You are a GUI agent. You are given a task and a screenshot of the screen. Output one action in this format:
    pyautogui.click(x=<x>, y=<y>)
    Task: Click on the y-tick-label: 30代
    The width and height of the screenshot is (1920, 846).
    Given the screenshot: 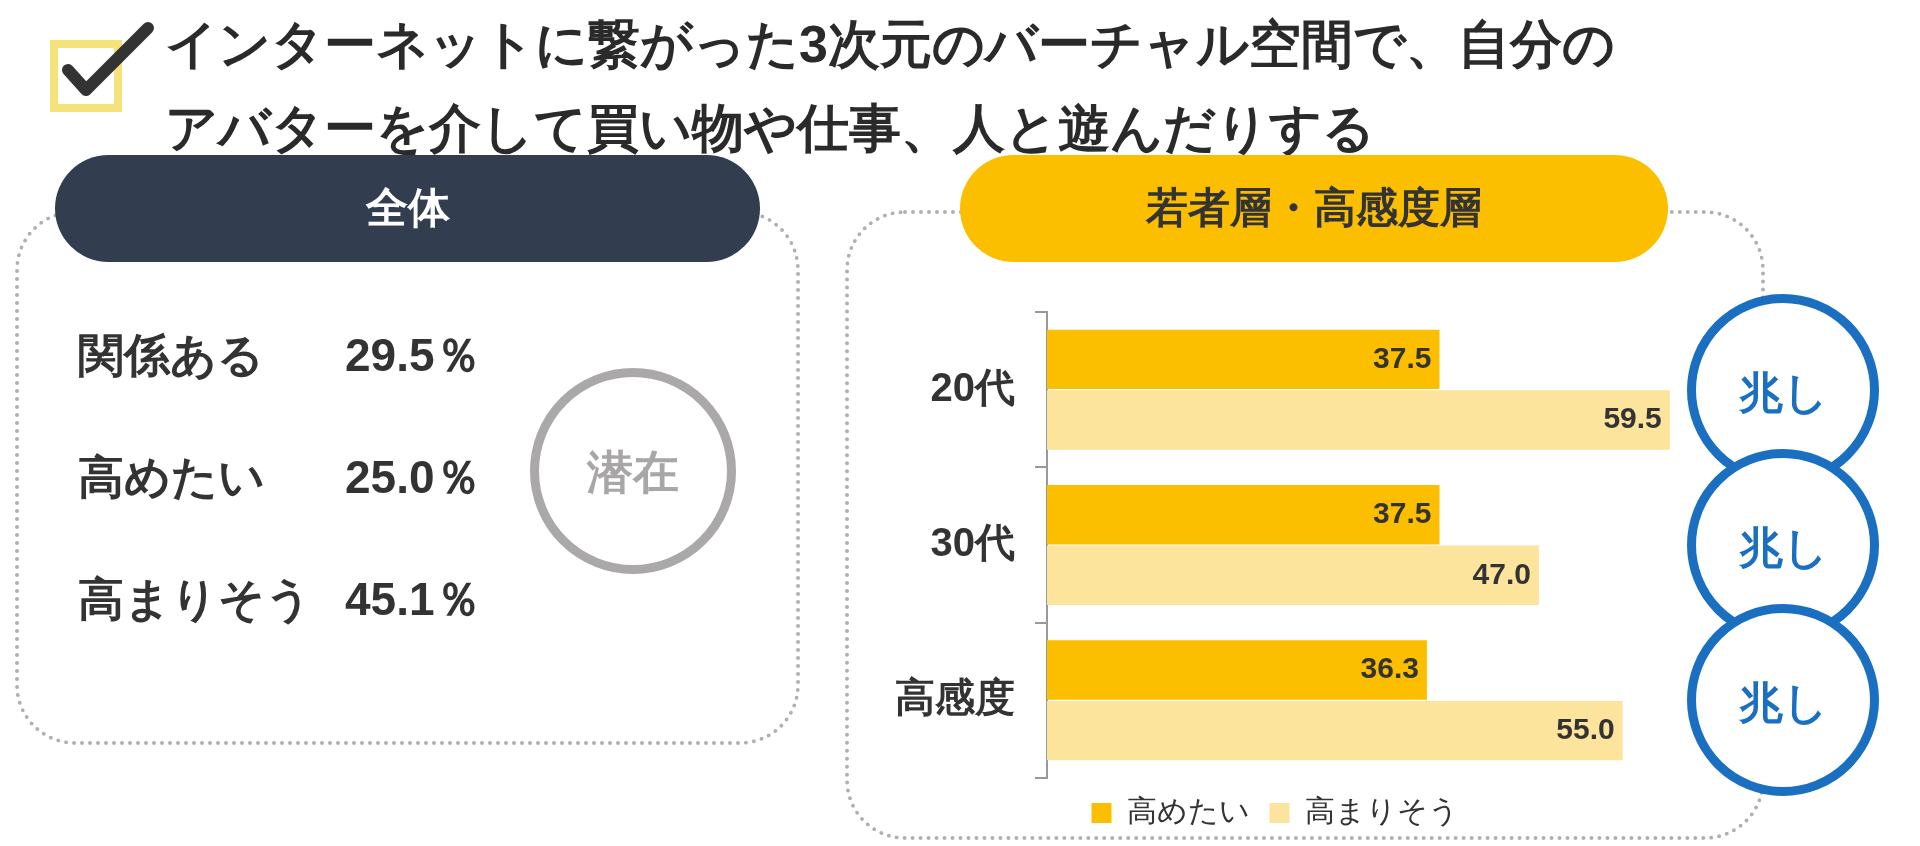 What is the action you would take?
    pyautogui.click(x=972, y=542)
    